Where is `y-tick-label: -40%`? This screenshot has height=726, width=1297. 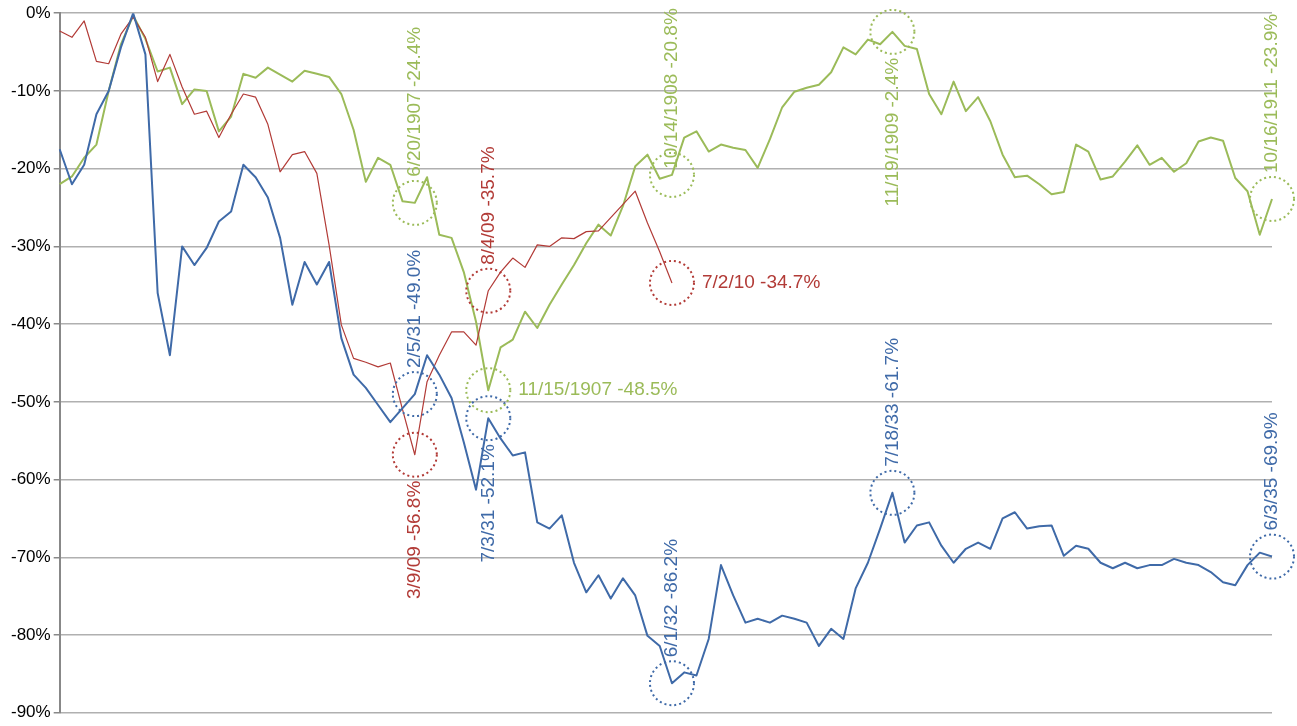
y-tick-label: -40% is located at coordinates (31, 323).